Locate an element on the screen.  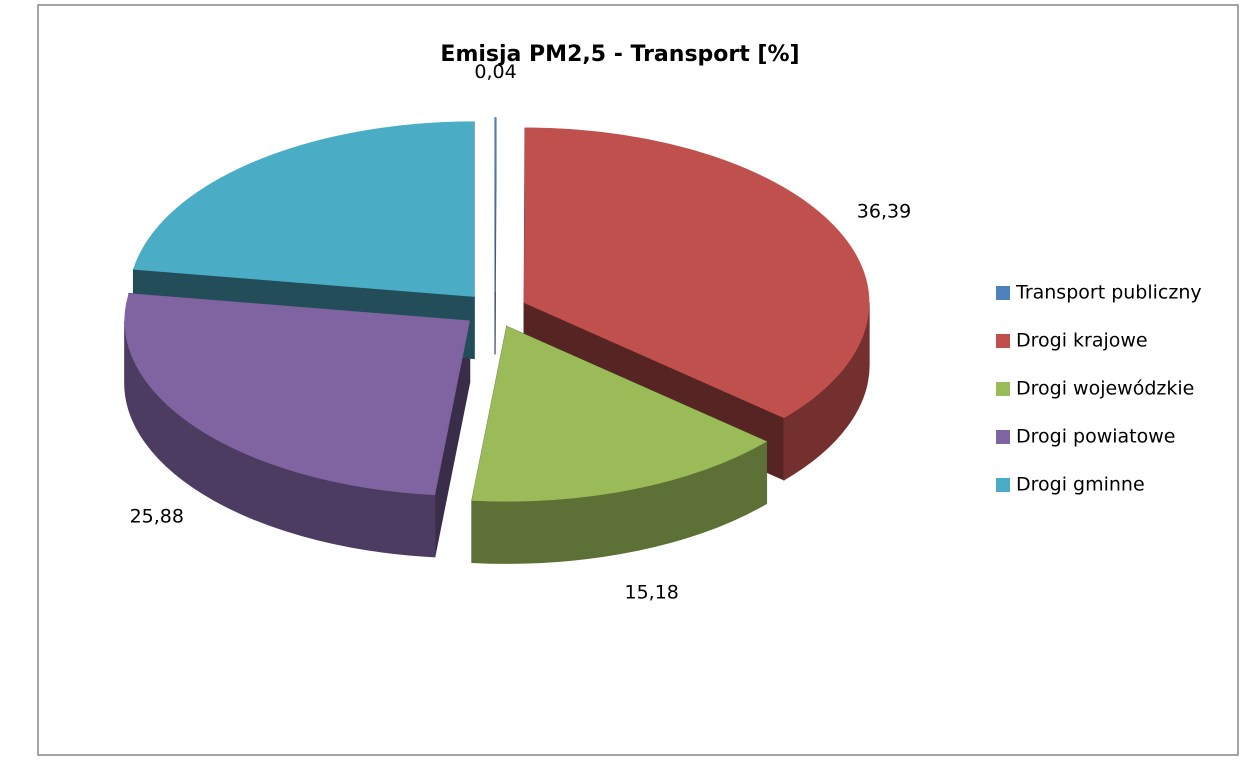
chart-title: Emisja PM2,5 - Transport [%] is located at coordinates (619, 54).